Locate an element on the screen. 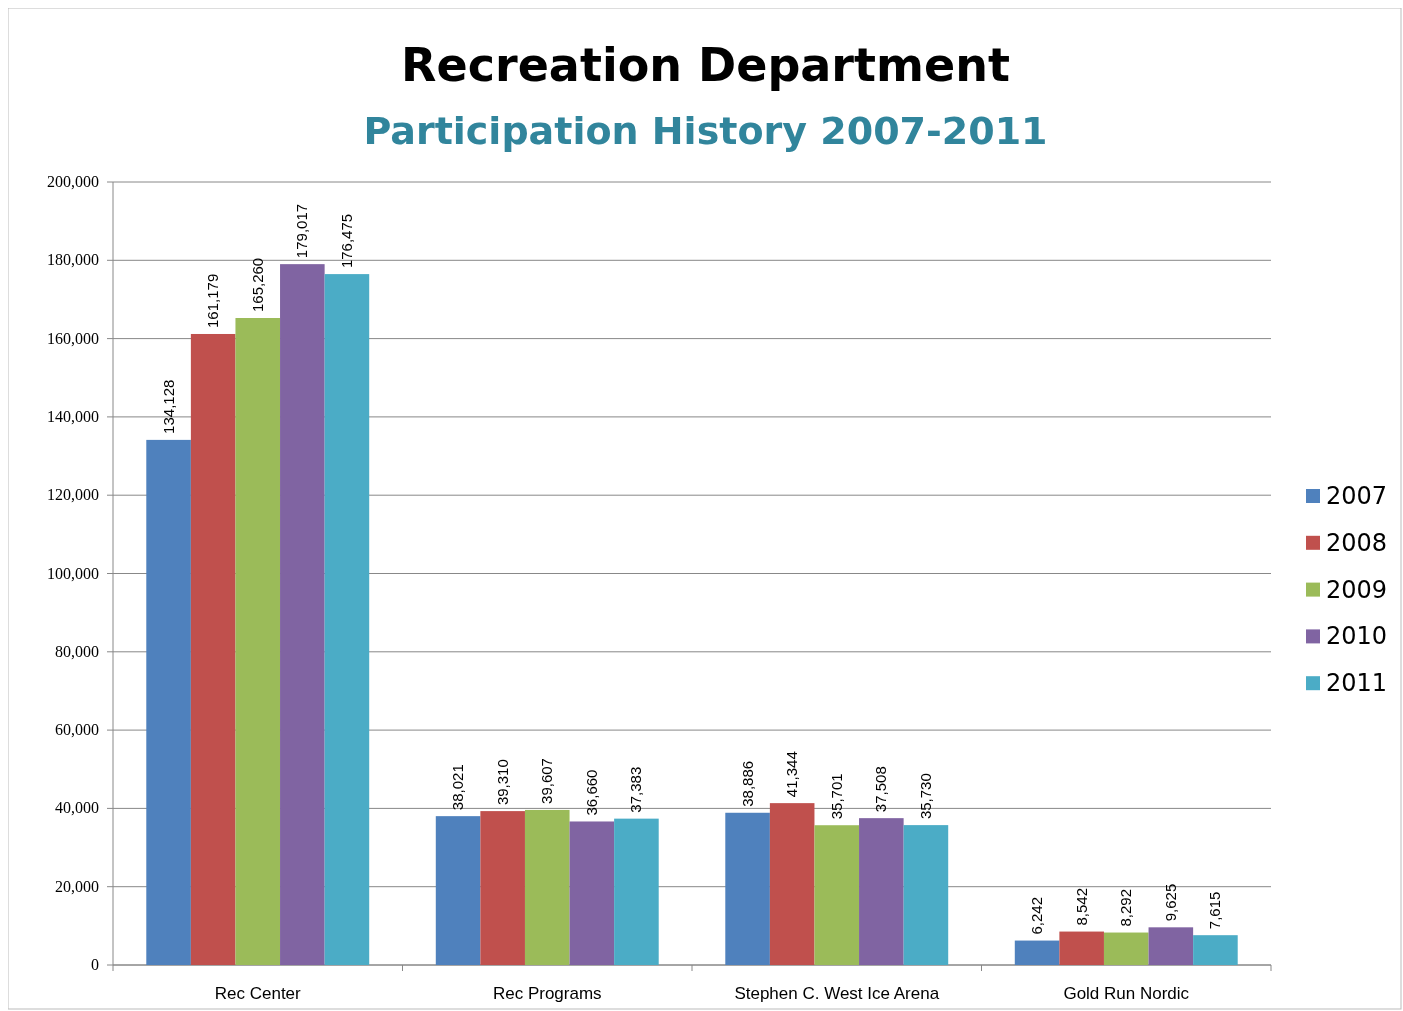 Image resolution: width=1403 pixels, height=1011 pixels. legend-label: 2011 is located at coordinates (1357, 683).